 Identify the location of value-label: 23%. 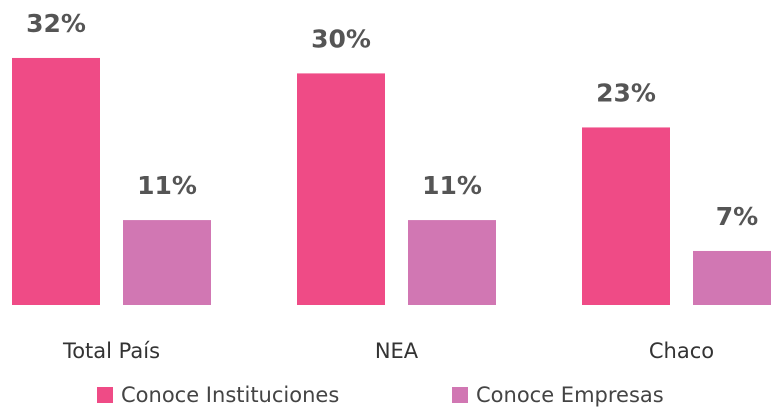
(626, 92).